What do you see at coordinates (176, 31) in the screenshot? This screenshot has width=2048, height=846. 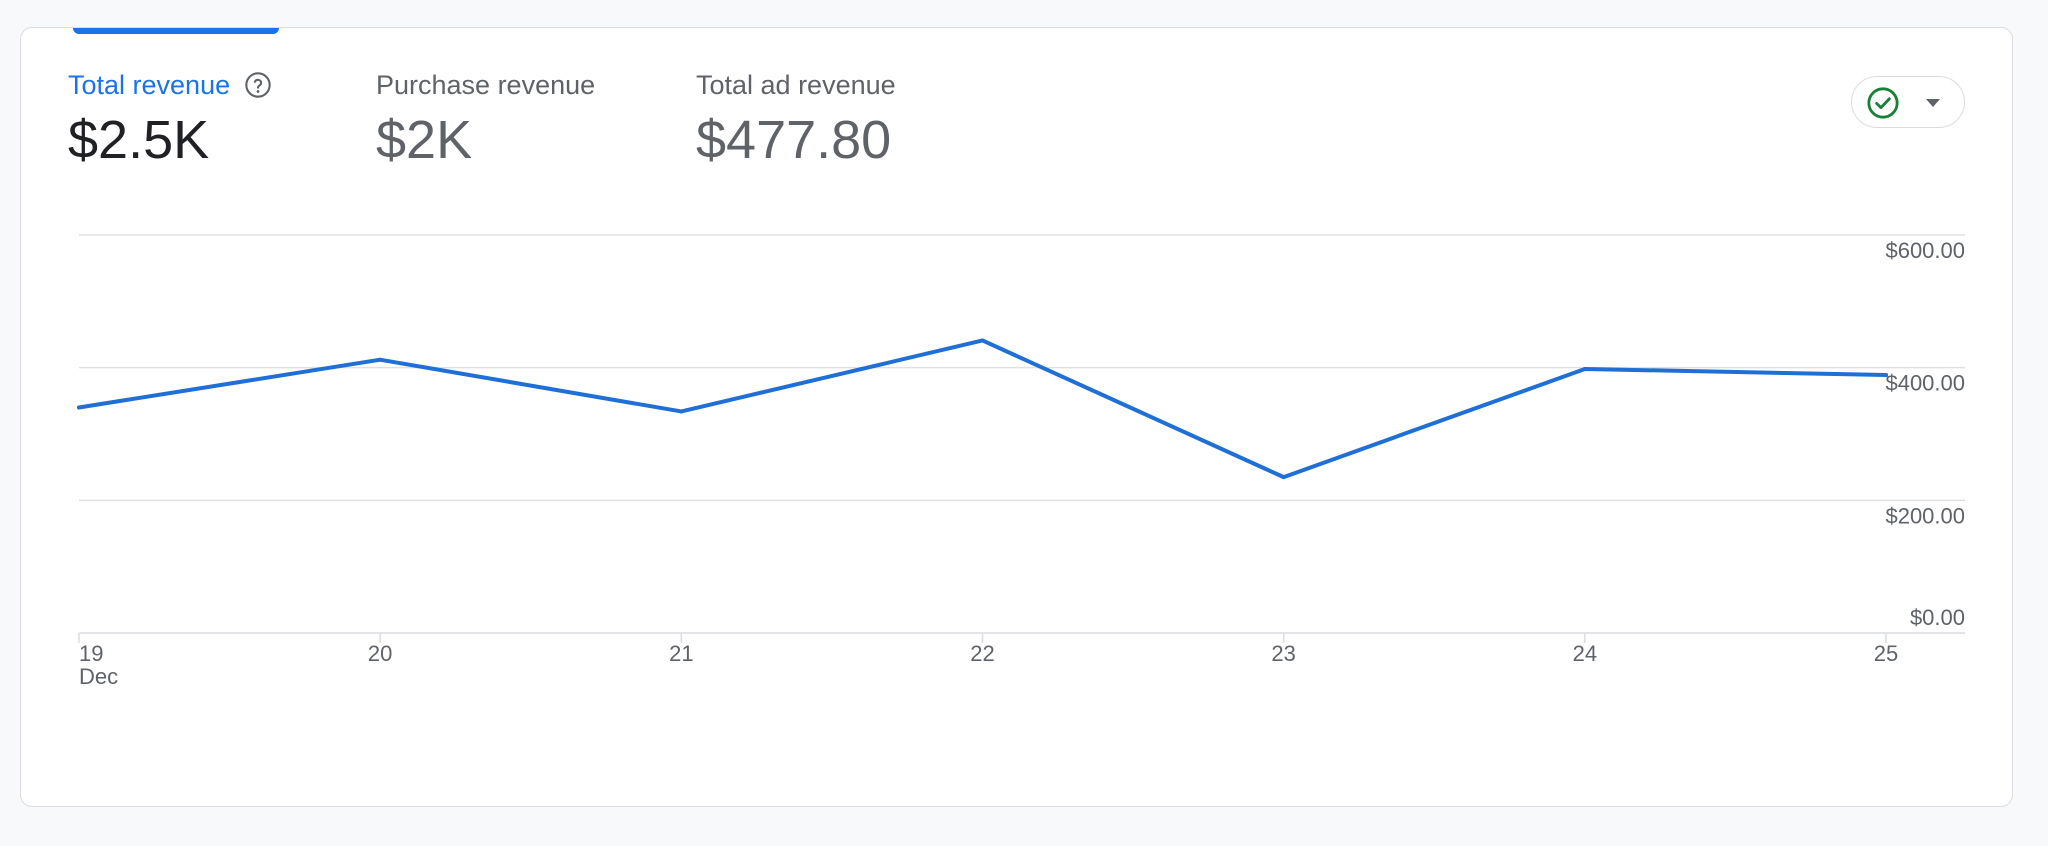 I see `active-tab-indicator` at bounding box center [176, 31].